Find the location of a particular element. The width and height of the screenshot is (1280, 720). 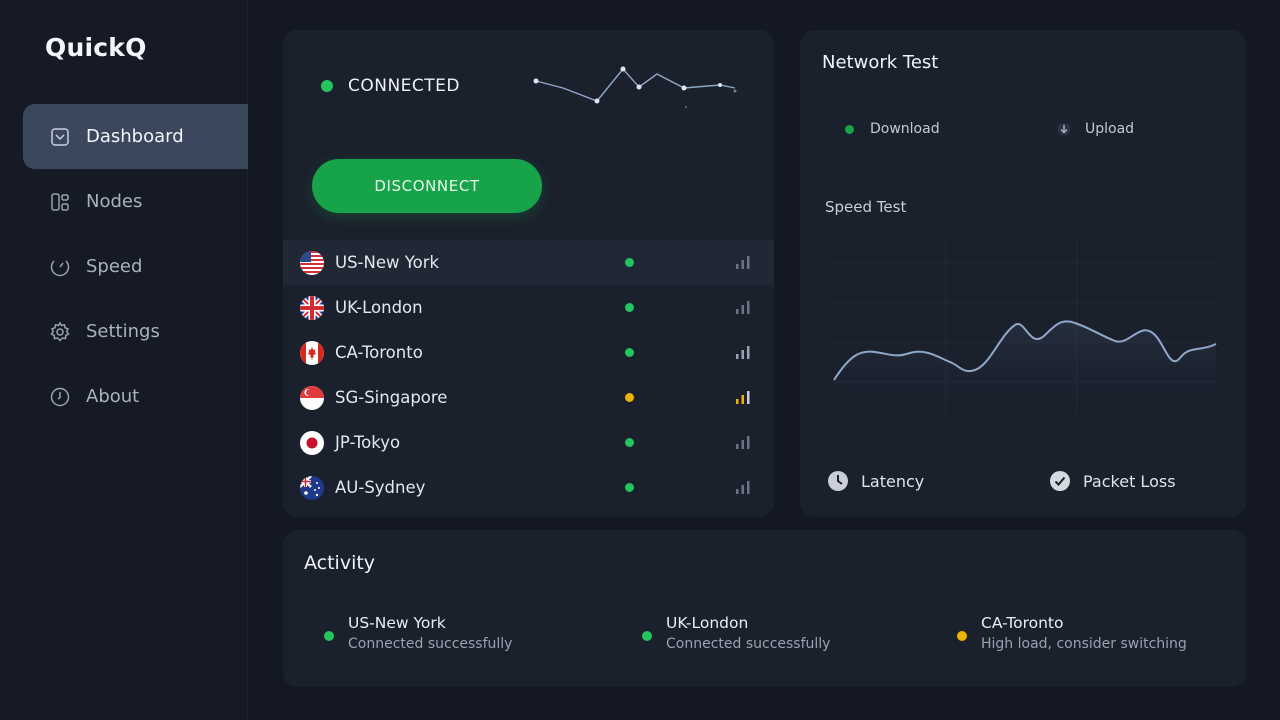

server-name: JP-Tokyo is located at coordinates (368, 442).